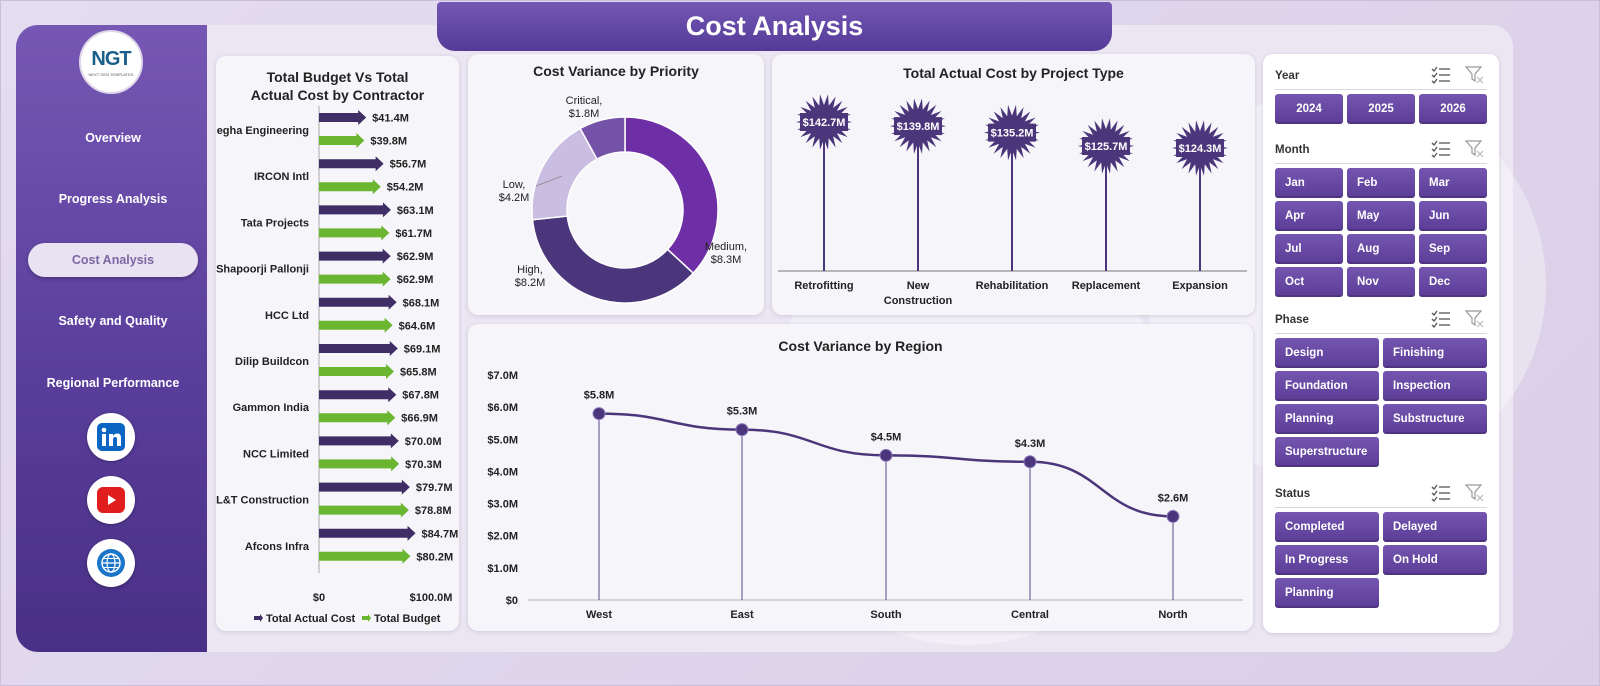  Describe the element at coordinates (1309, 183) in the screenshot. I see `month-jan-button: Jan` at that location.